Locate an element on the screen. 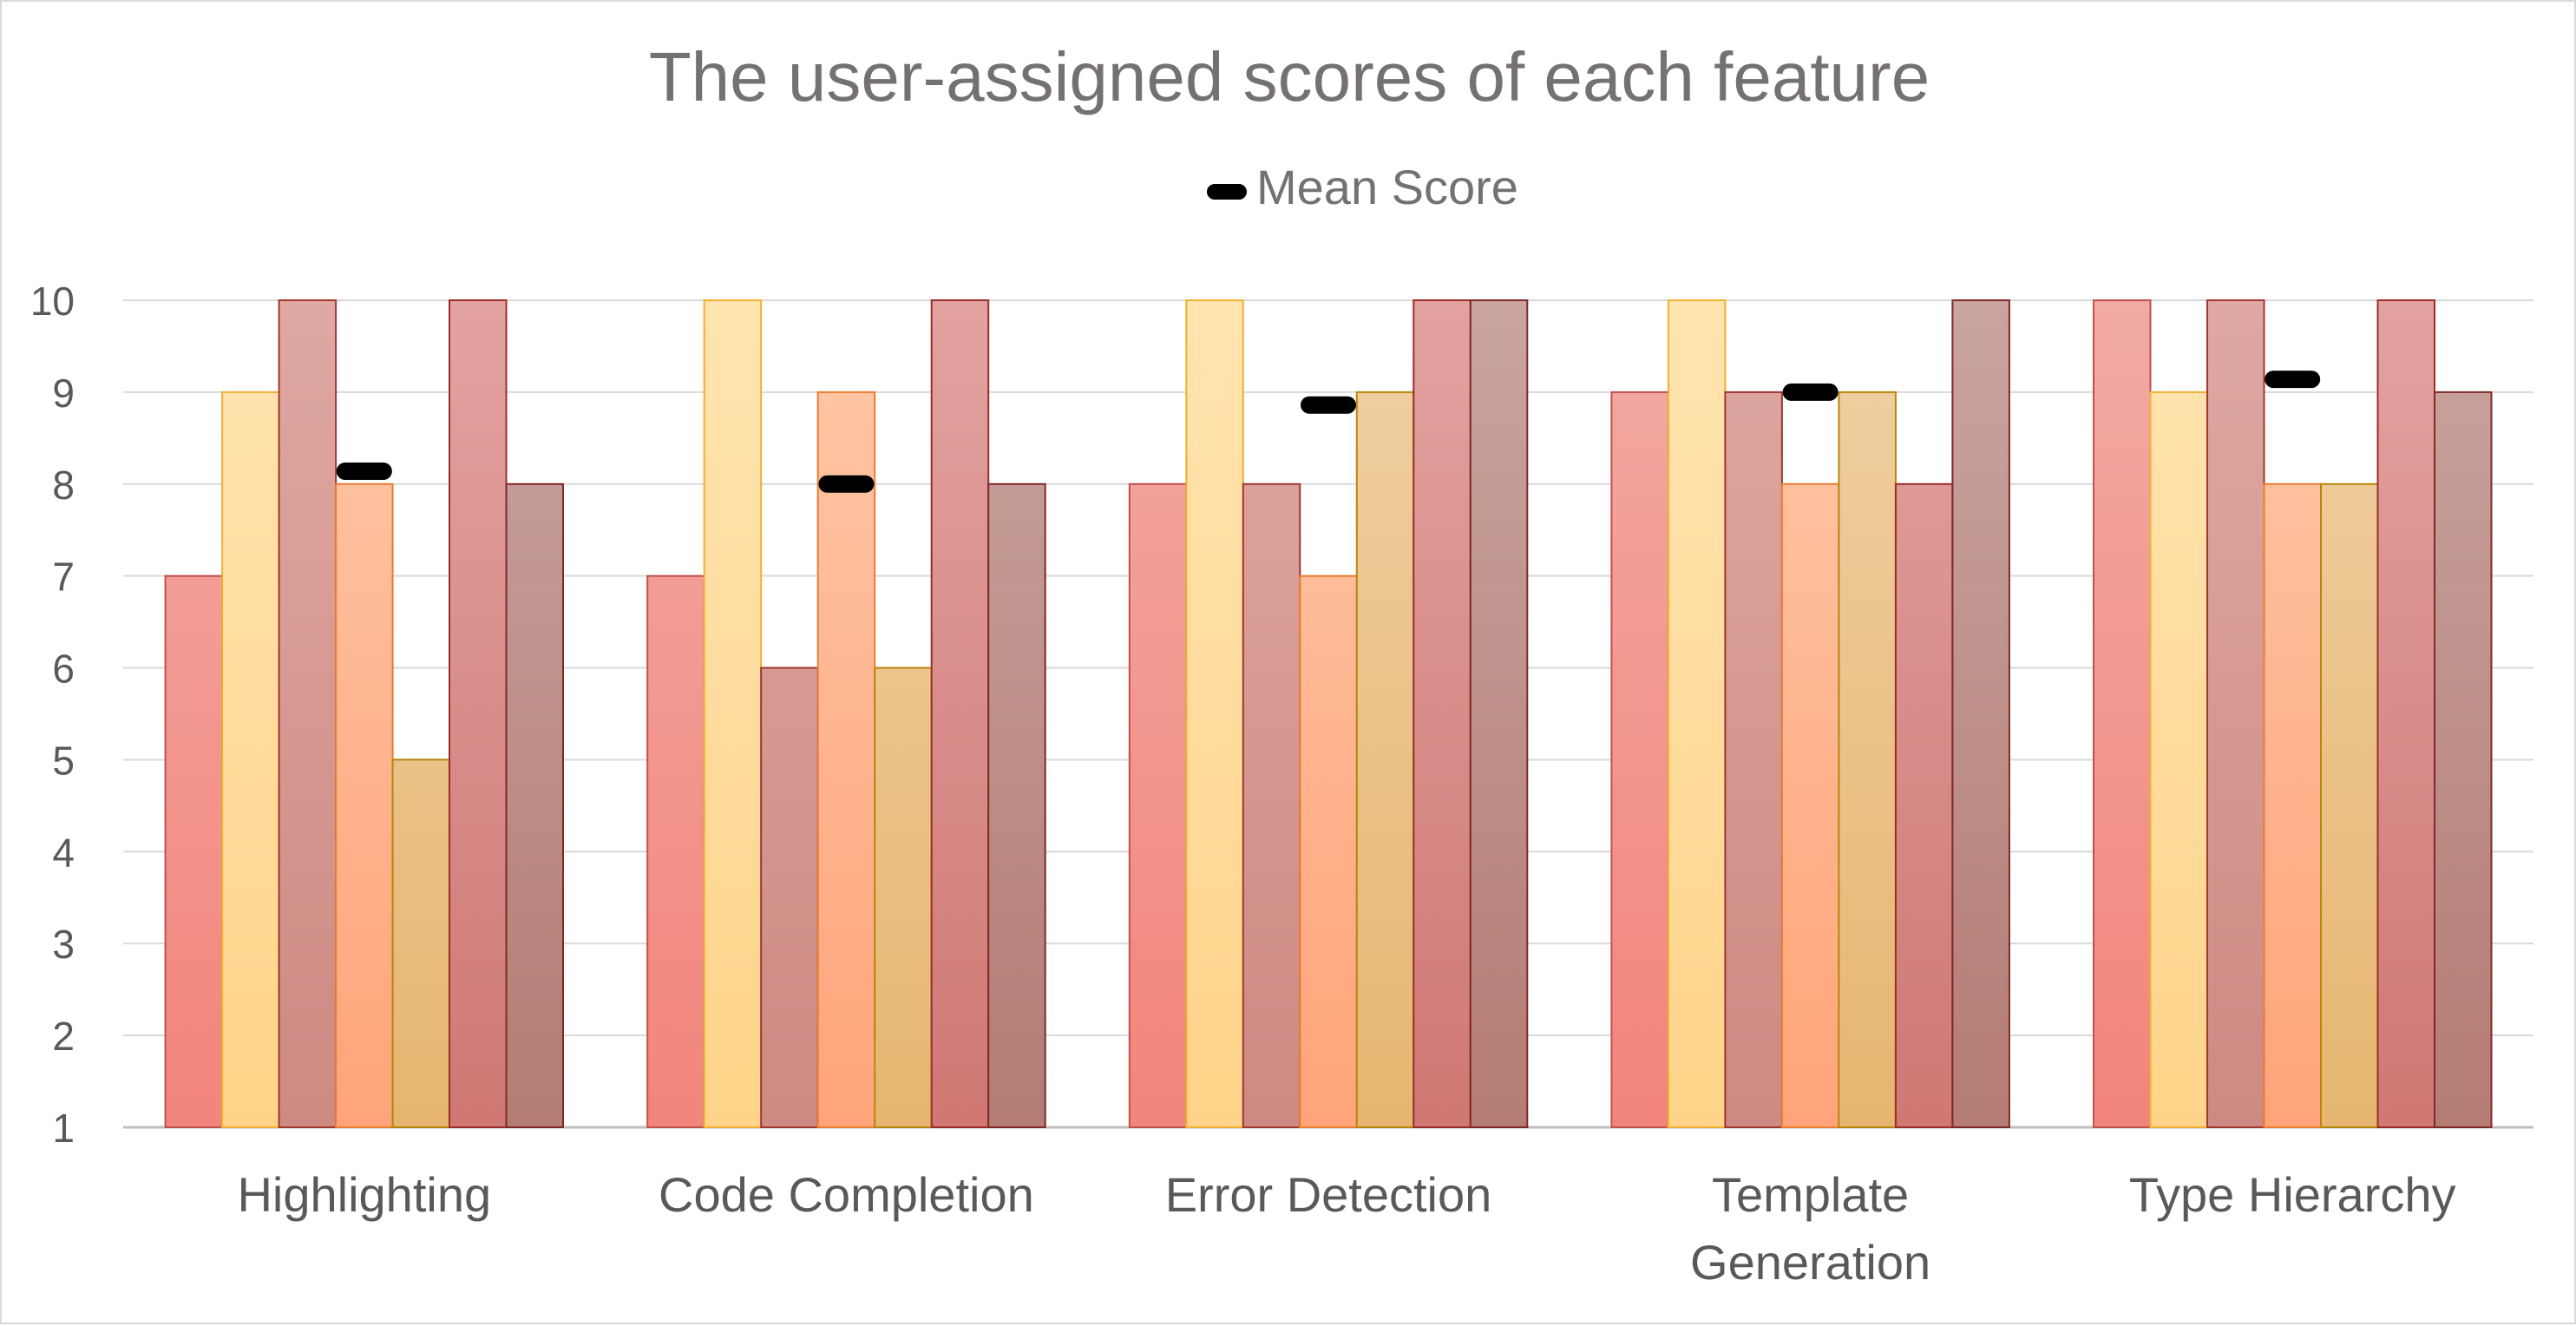 This screenshot has width=2576, height=1326. y-tick-label: 8 is located at coordinates (63, 485).